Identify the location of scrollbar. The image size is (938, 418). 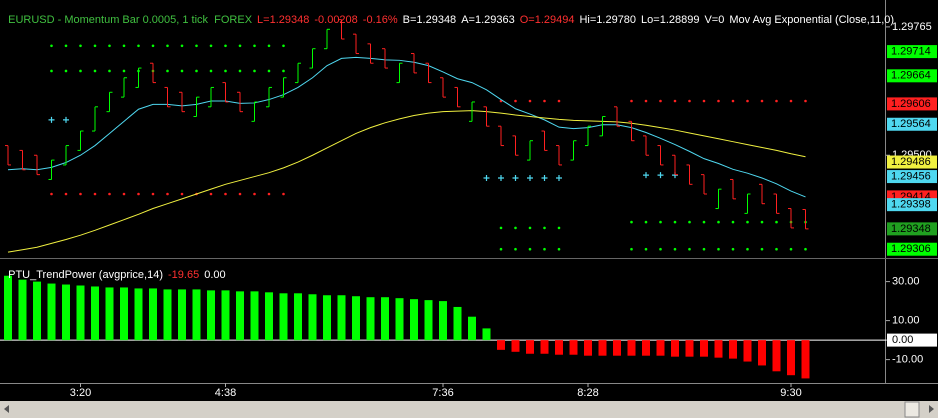
(469, 409).